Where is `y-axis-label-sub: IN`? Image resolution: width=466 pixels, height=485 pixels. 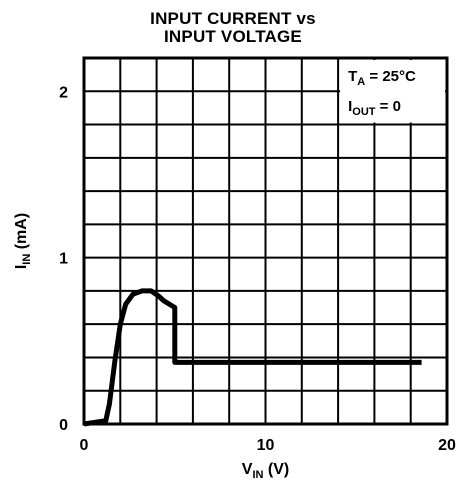 y-axis-label-sub: IN is located at coordinates (27, 259).